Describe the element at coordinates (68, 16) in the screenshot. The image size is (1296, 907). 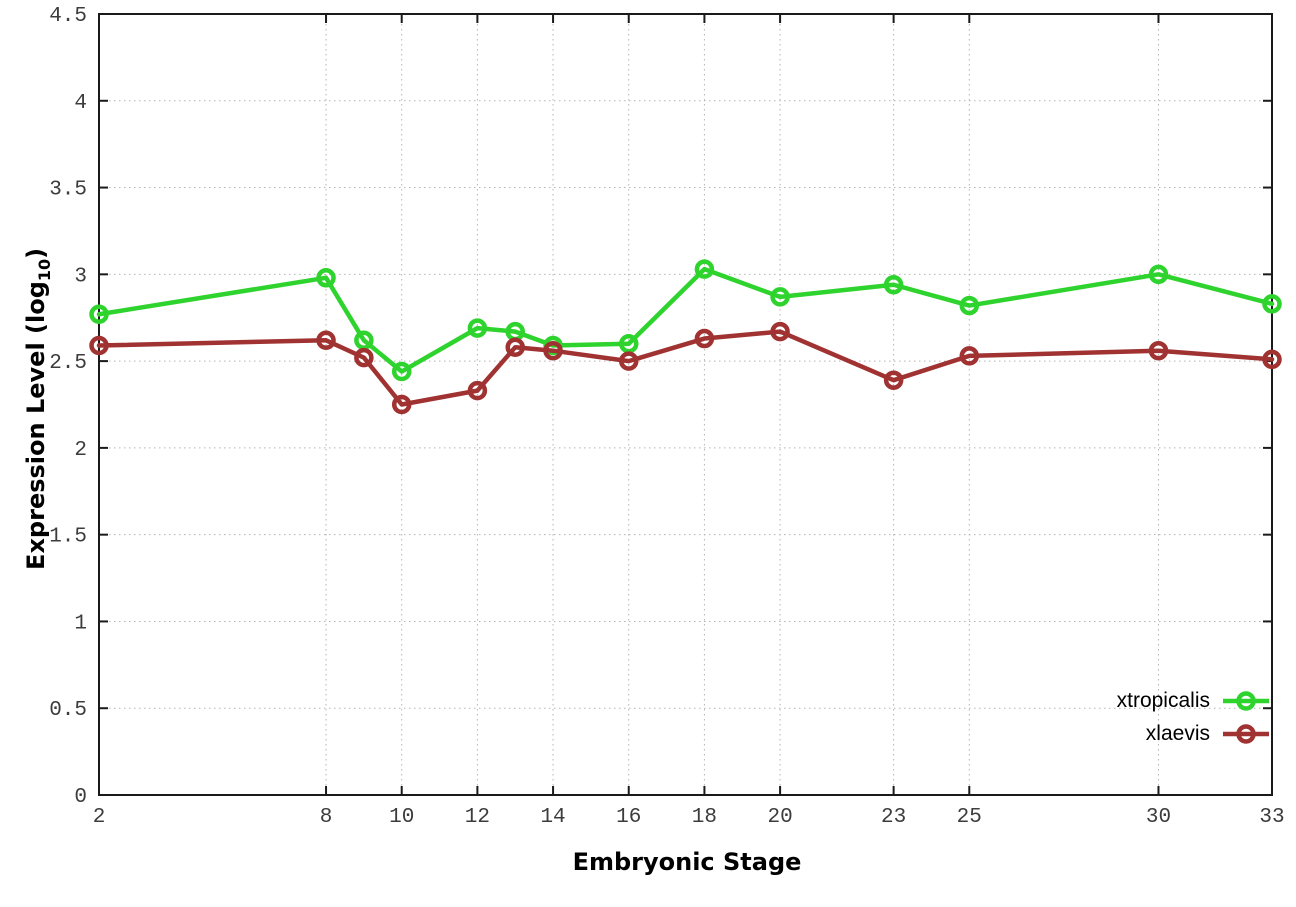
I see `y-tick-label: 4.5` at that location.